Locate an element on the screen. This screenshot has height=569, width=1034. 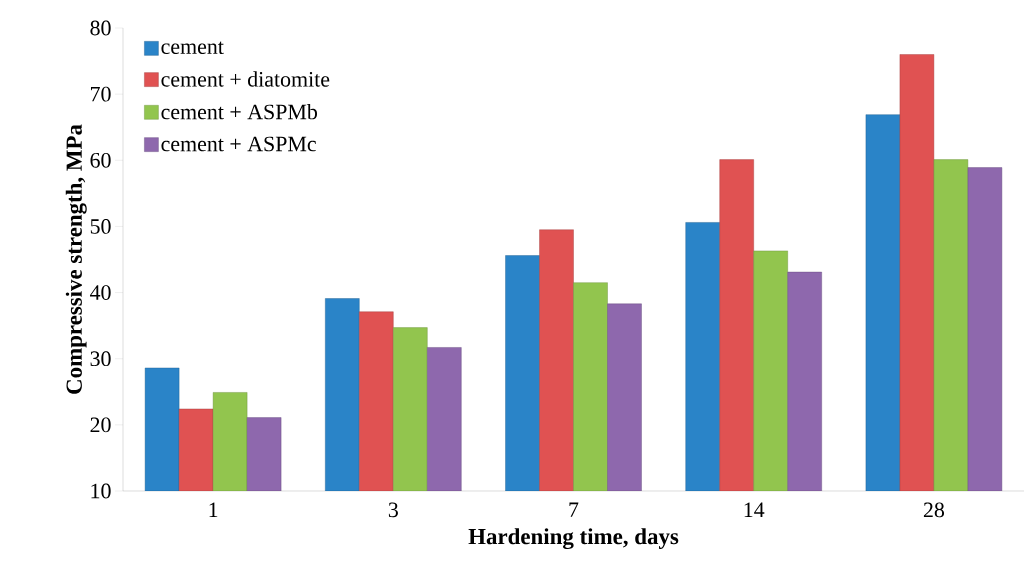
x-axis-title: Hardening time, days is located at coordinates (573, 539).